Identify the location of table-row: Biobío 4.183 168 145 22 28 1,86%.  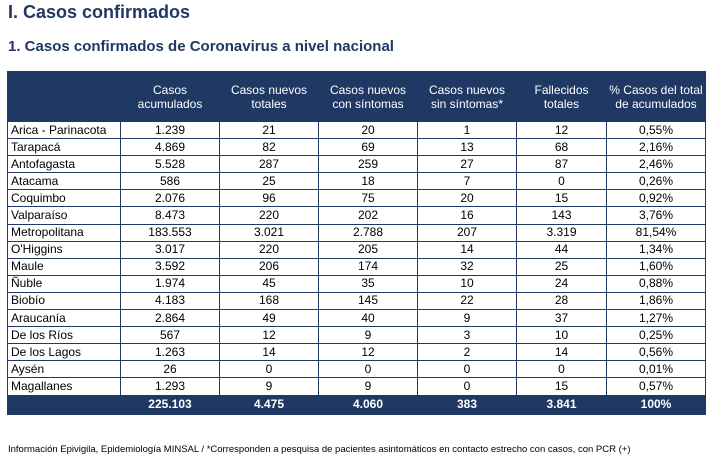
(356, 301).